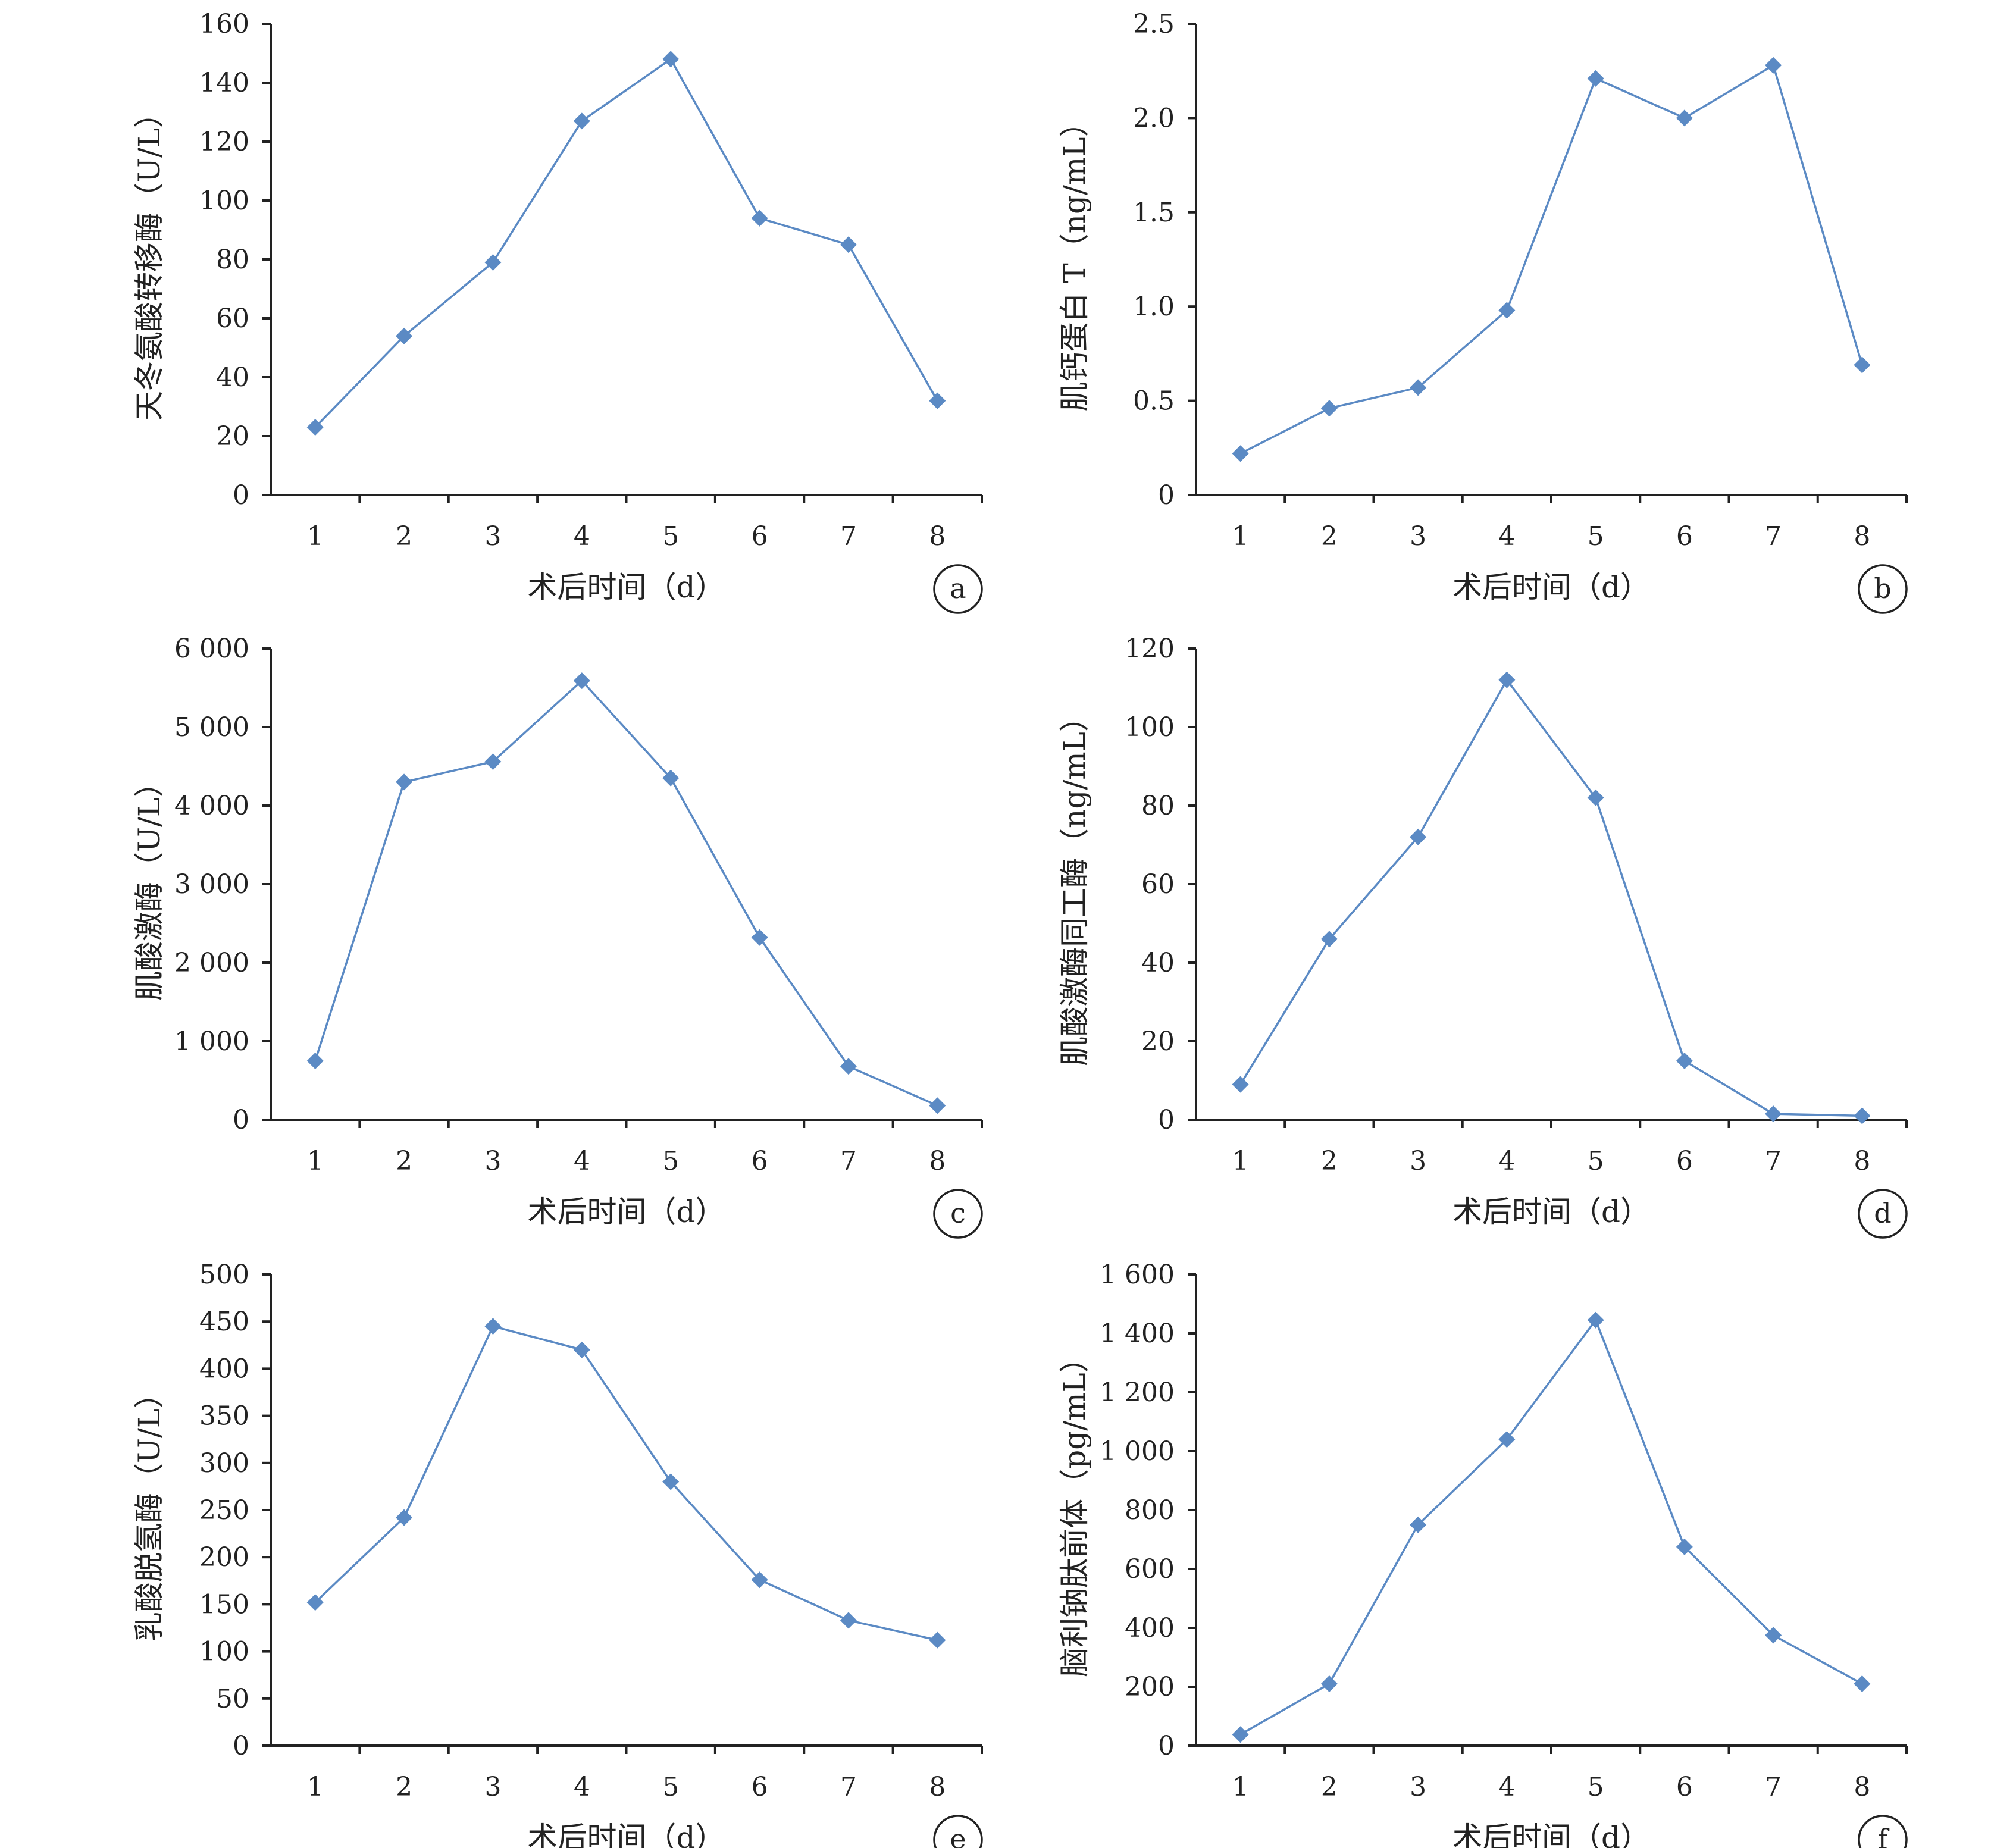 The image size is (1991, 1848). Describe the element at coordinates (958, 1835) in the screenshot. I see `panel-label: e` at that location.